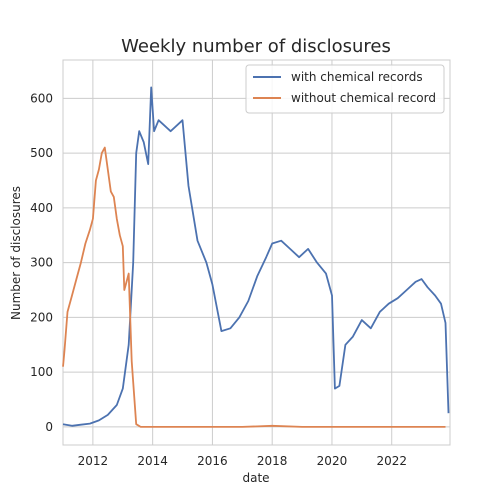  Describe the element at coordinates (41, 98) in the screenshot. I see `y-tick-label: 600` at that location.